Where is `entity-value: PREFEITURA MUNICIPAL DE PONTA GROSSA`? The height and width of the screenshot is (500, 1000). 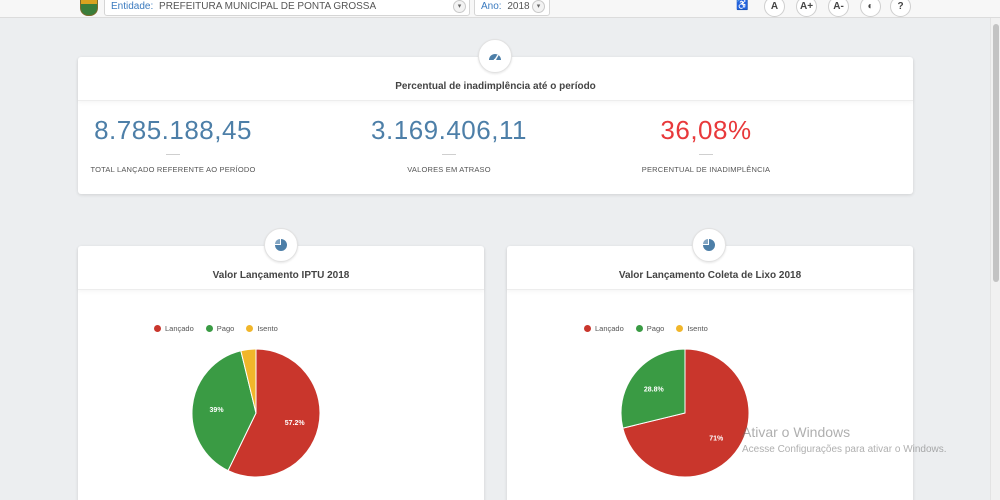
entity-value: PREFEITURA MUNICIPAL DE PONTA GROSSA is located at coordinates (268, 6).